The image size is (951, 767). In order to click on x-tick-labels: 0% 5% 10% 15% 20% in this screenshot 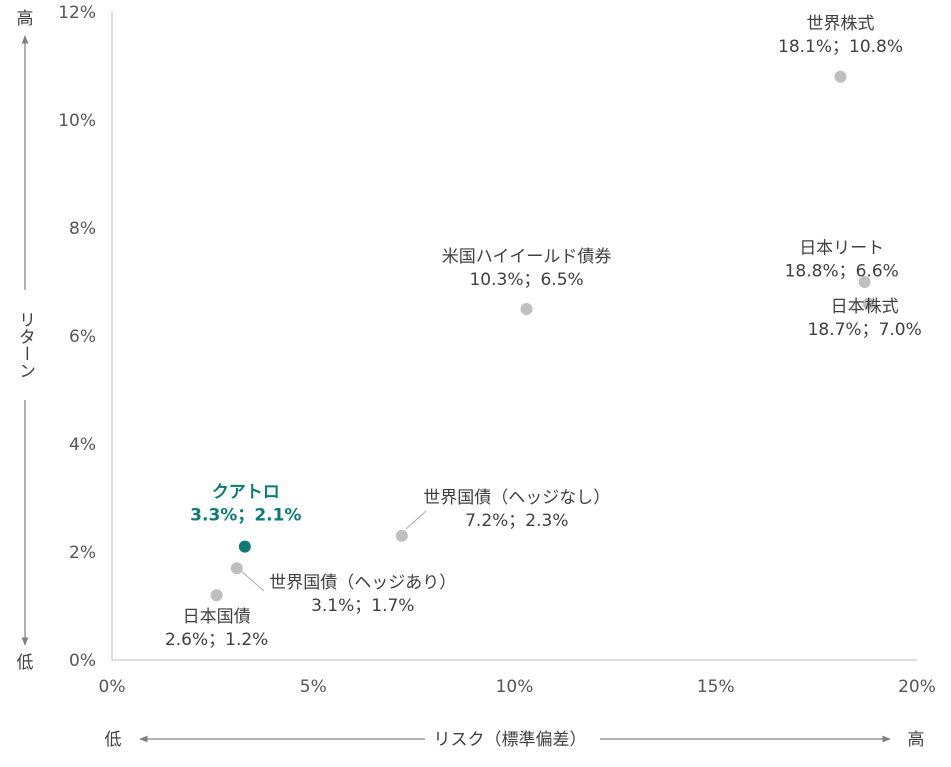, I will do `click(517, 687)`.